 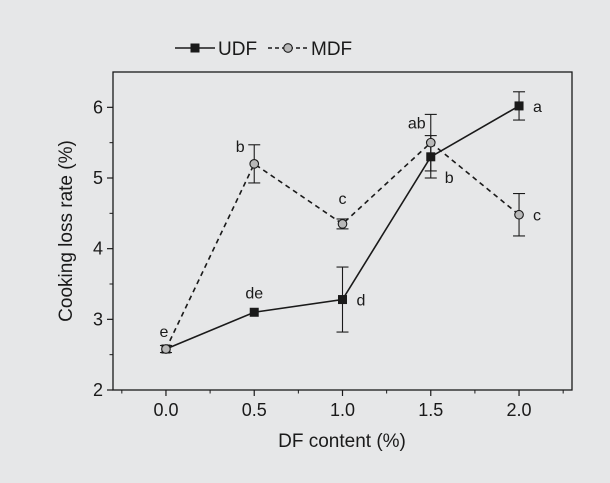 What do you see at coordinates (342, 410) in the screenshot?
I see `x-tick-label: 1.0` at bounding box center [342, 410].